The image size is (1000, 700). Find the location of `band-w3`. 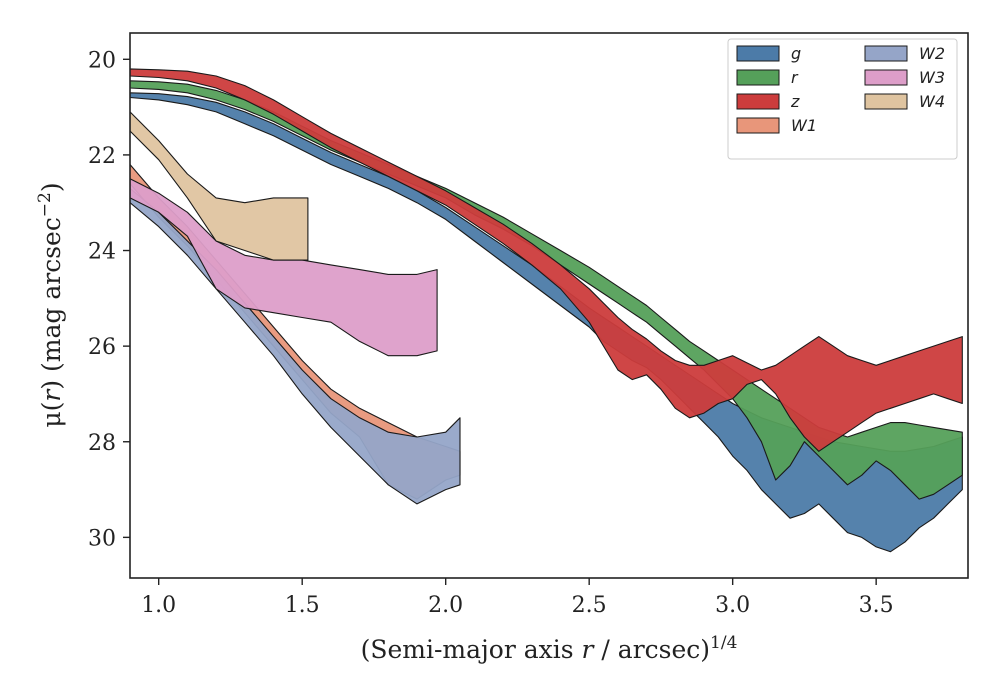

band-w3 is located at coordinates (284, 267).